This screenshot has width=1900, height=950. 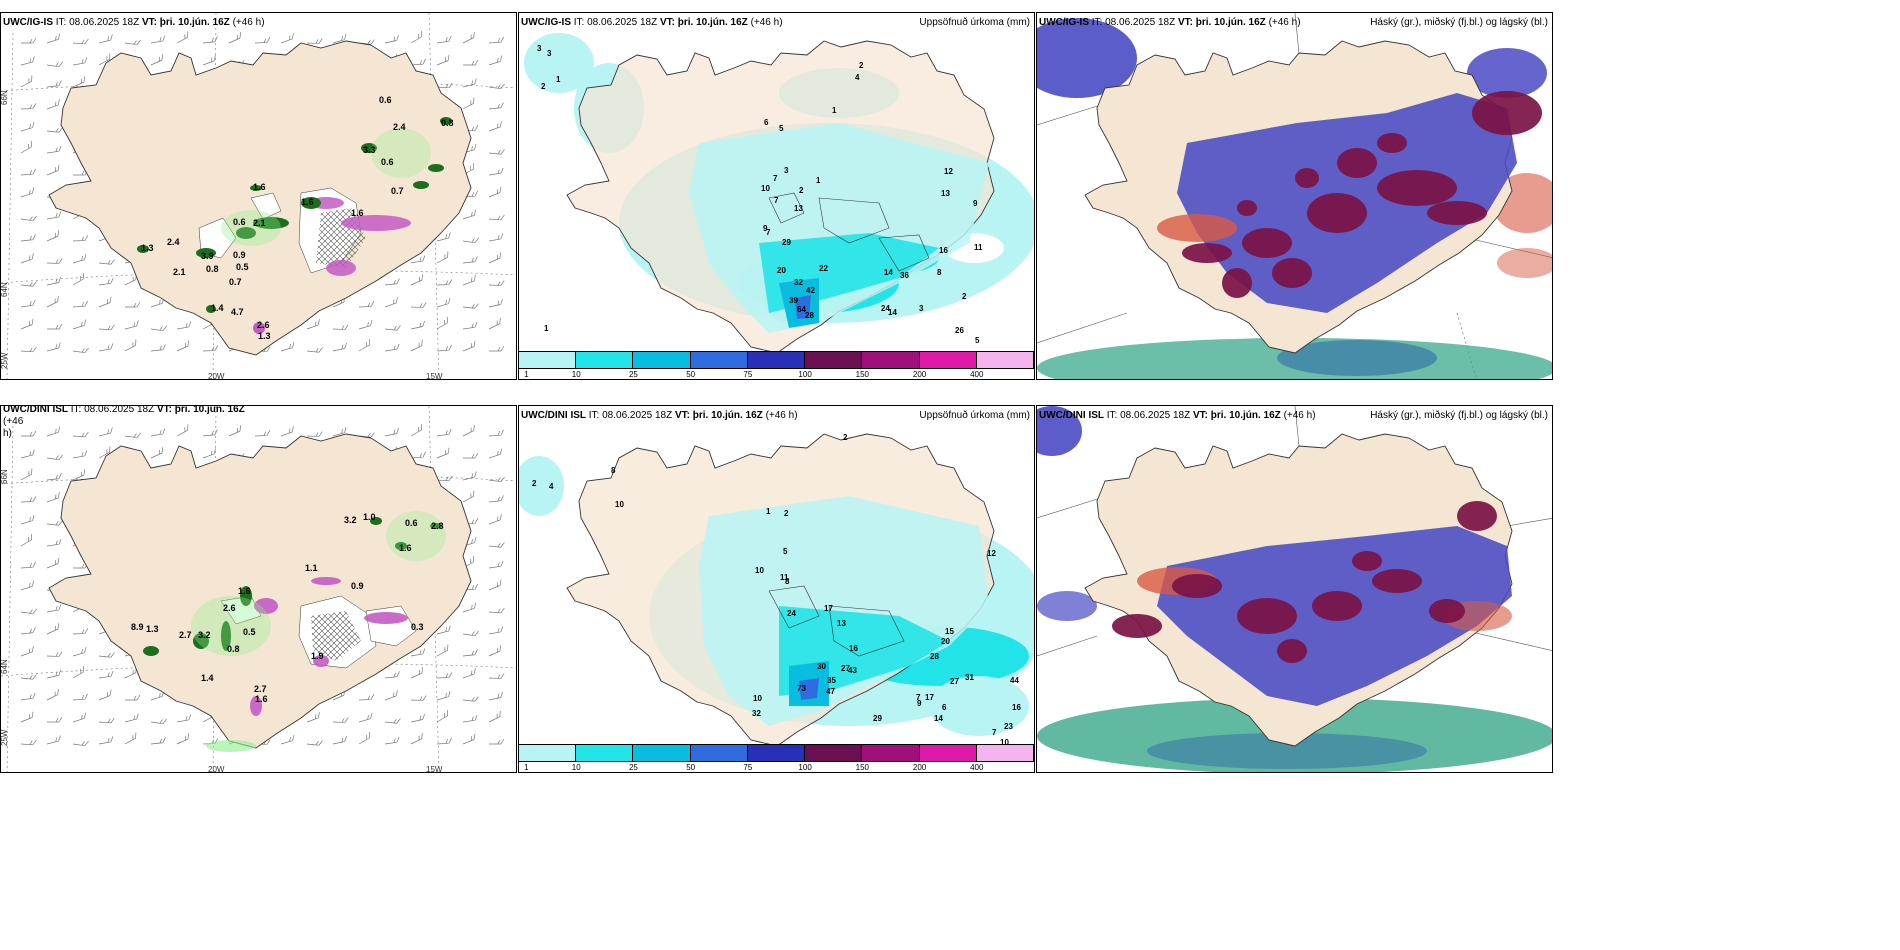 I want to click on lead-time: (+46 h), so click(x=1299, y=415).